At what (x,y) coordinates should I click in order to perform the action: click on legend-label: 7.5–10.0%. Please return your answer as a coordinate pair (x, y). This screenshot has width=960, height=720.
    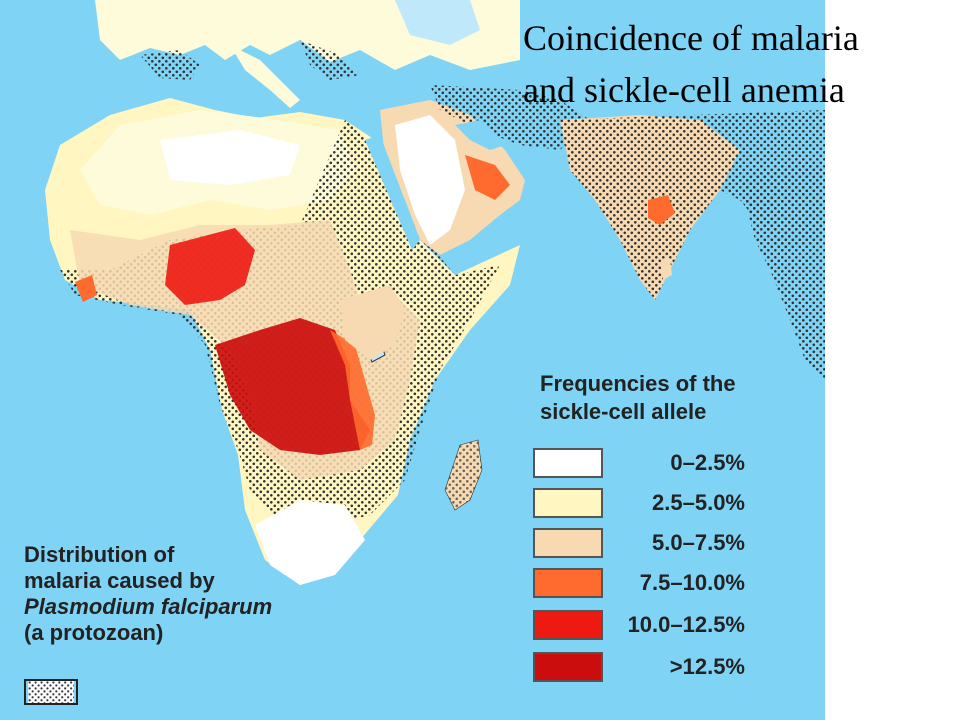
    Looking at the image, I should click on (692, 582).